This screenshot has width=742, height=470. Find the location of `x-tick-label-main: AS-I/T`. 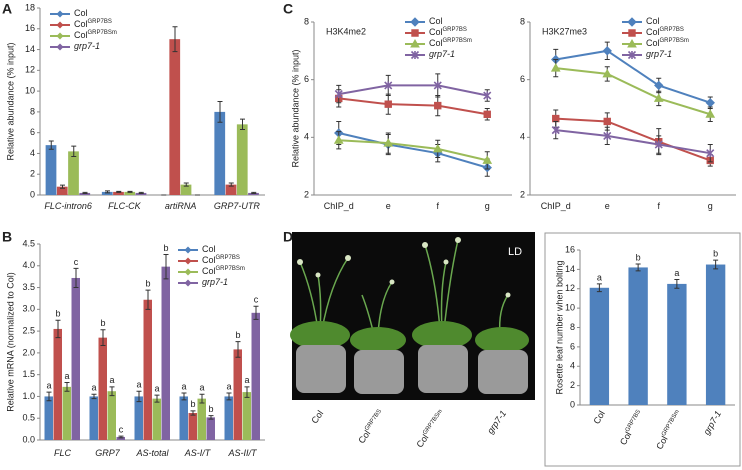

x-tick-label-main: AS-I/T is located at coordinates (198, 453).